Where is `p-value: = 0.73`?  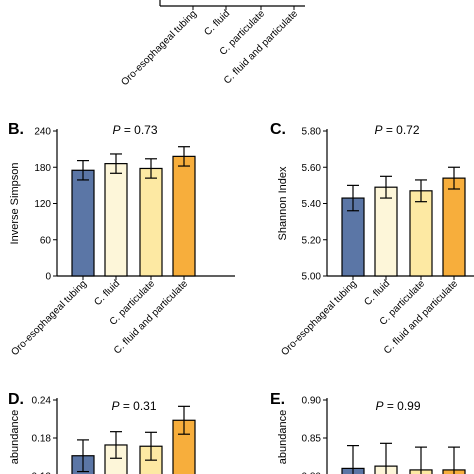
p-value: = 0.73 is located at coordinates (138, 130).